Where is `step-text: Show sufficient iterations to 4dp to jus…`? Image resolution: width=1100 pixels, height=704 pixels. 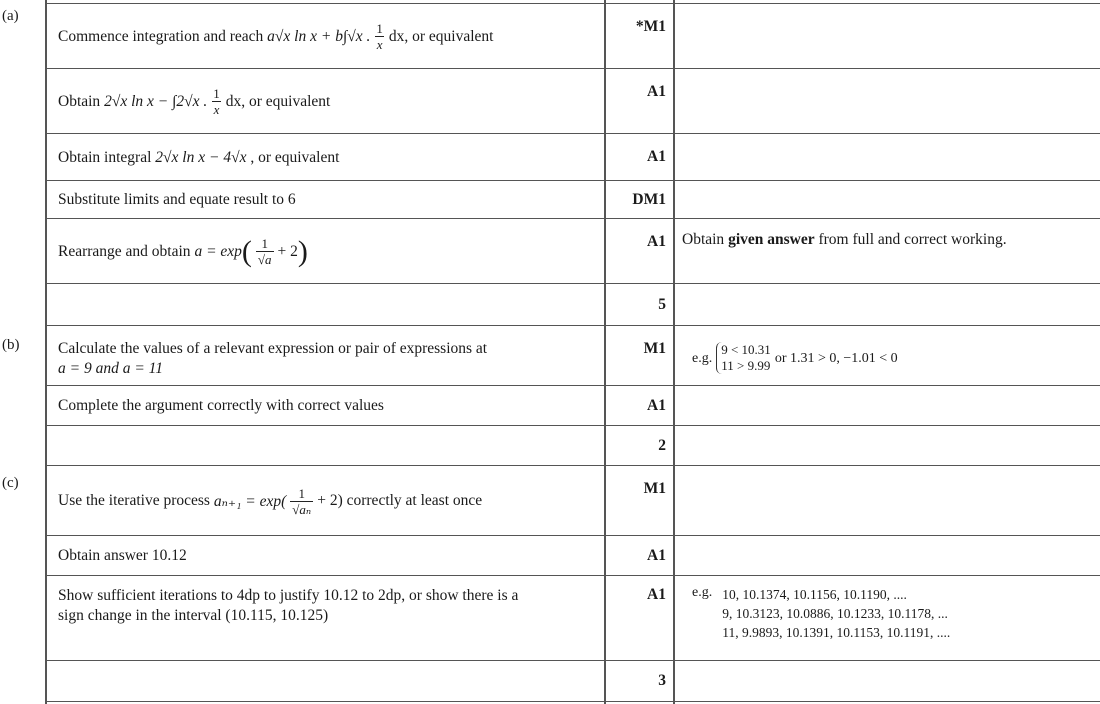
step-text: Show sufficient iterations to 4dp to jus… is located at coordinates (288, 595).